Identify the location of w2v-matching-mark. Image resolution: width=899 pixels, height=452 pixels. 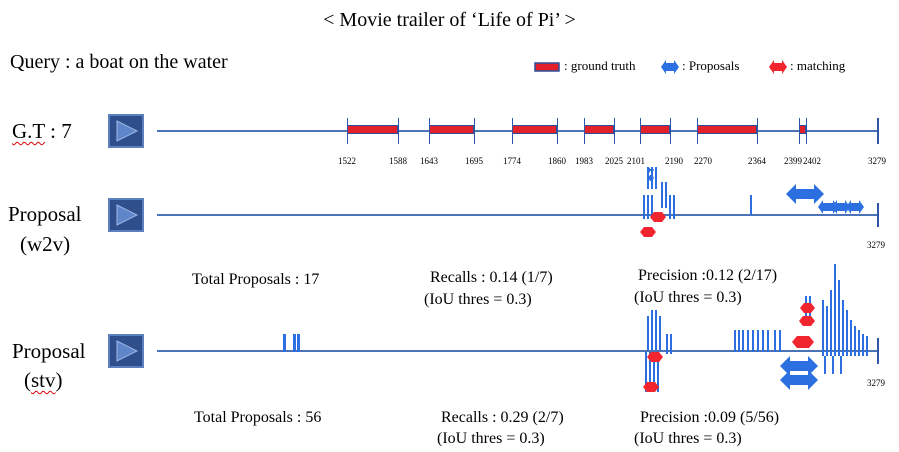
(648, 232).